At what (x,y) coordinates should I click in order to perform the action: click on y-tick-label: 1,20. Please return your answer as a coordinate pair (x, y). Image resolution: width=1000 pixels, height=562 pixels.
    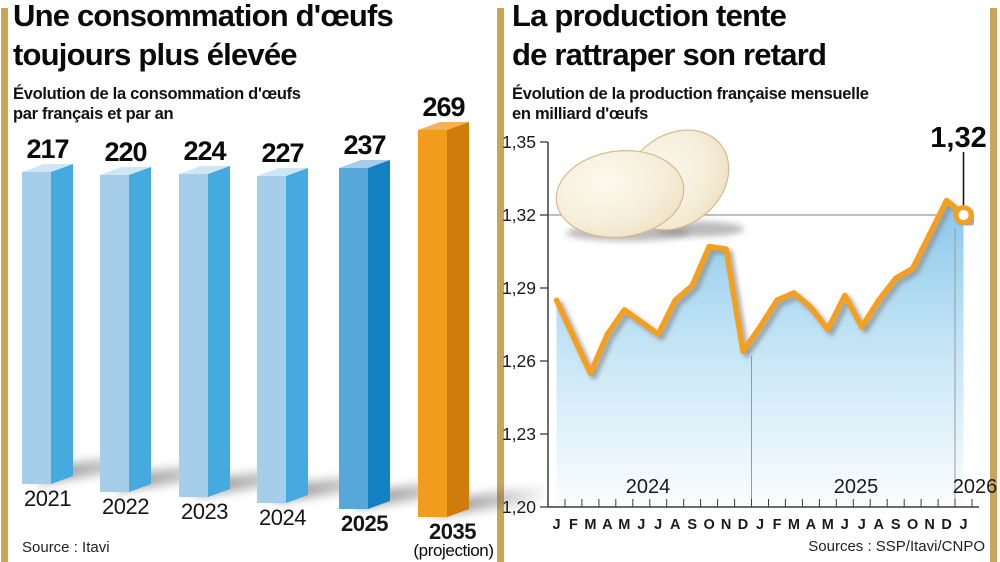
    Looking at the image, I should click on (519, 507).